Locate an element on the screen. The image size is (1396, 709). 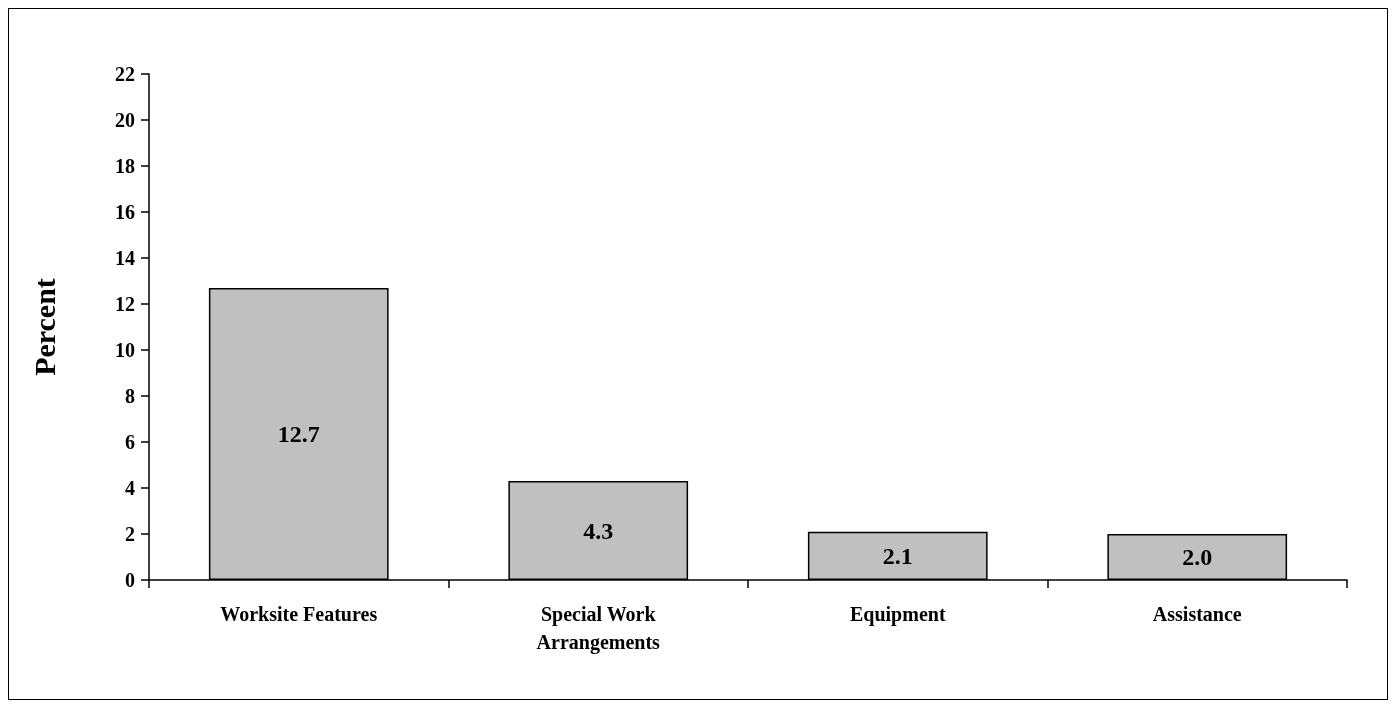
data-label: 2.0 is located at coordinates (1197, 557).